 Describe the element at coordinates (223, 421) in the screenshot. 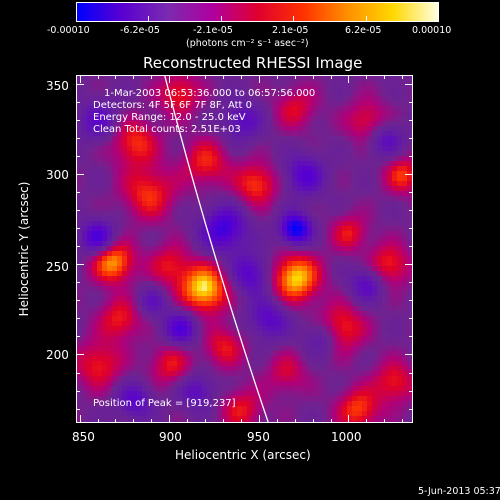

I see `x-axis-tick` at that location.